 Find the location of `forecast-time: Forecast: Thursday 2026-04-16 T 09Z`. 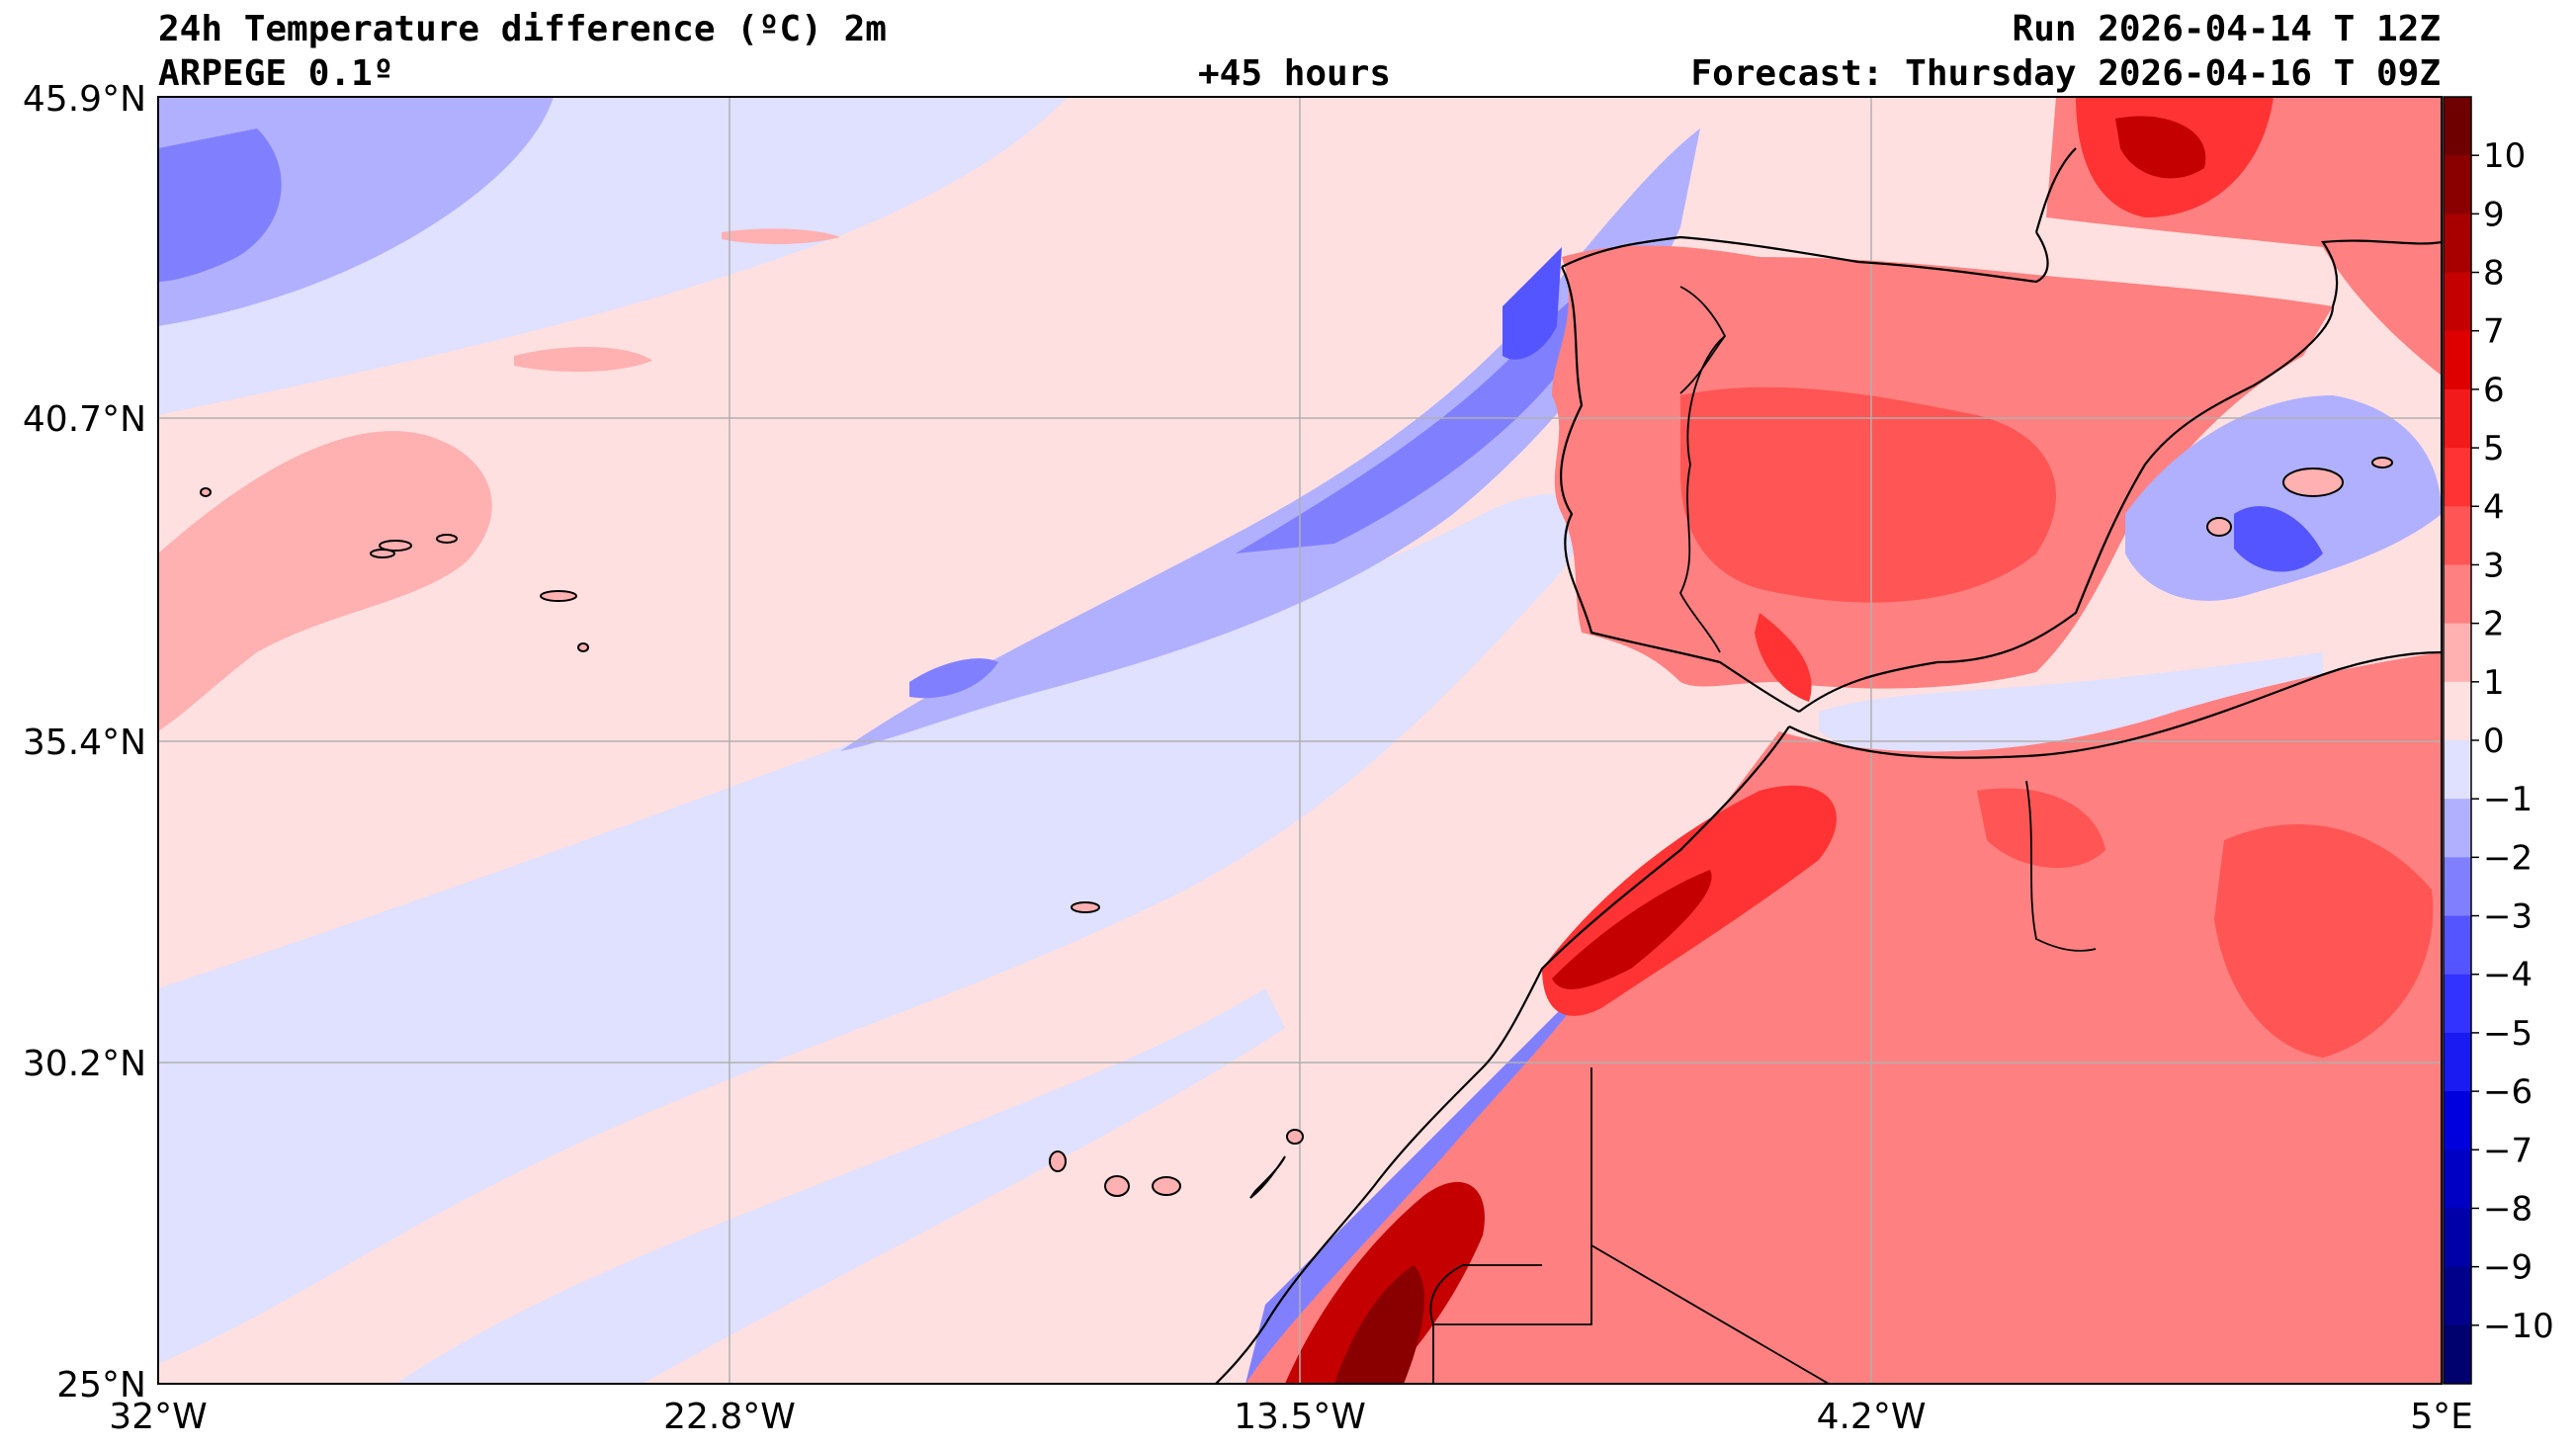

forecast-time: Forecast: Thursday 2026-04-16 T 09Z is located at coordinates (2065, 73).